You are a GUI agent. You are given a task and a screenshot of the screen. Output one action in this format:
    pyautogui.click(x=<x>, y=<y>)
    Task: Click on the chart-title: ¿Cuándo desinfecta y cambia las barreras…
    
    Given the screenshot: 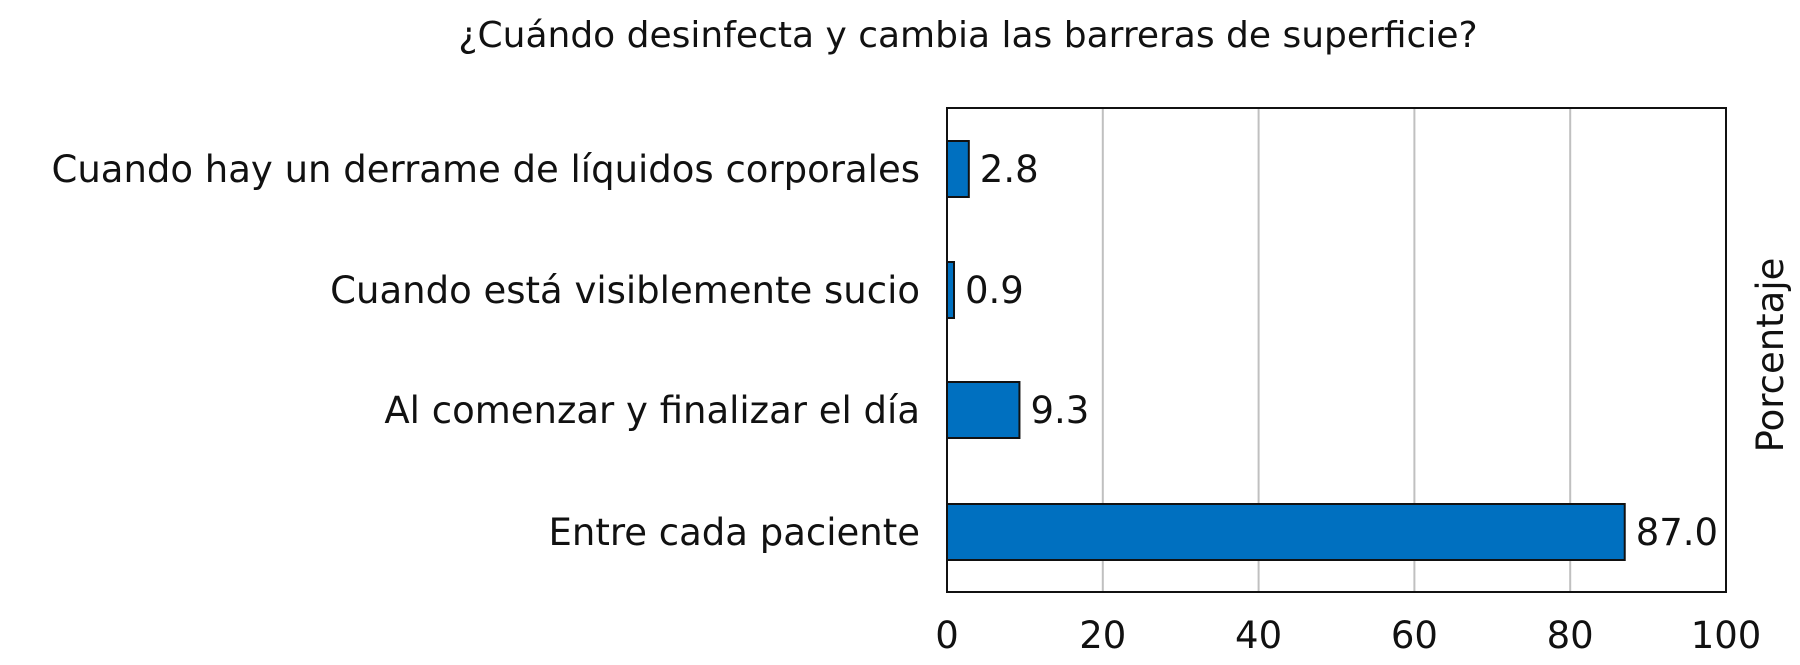 What is the action you would take?
    pyautogui.click(x=967, y=35)
    